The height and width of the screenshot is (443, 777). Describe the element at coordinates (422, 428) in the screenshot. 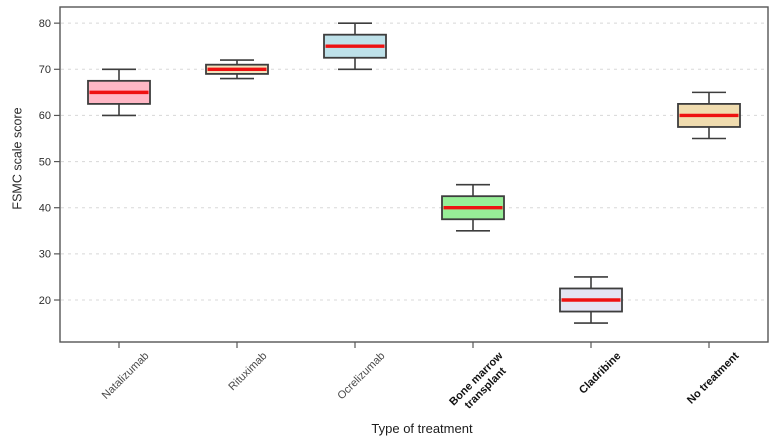

I see `x-axis-title: Type of treatment` at that location.